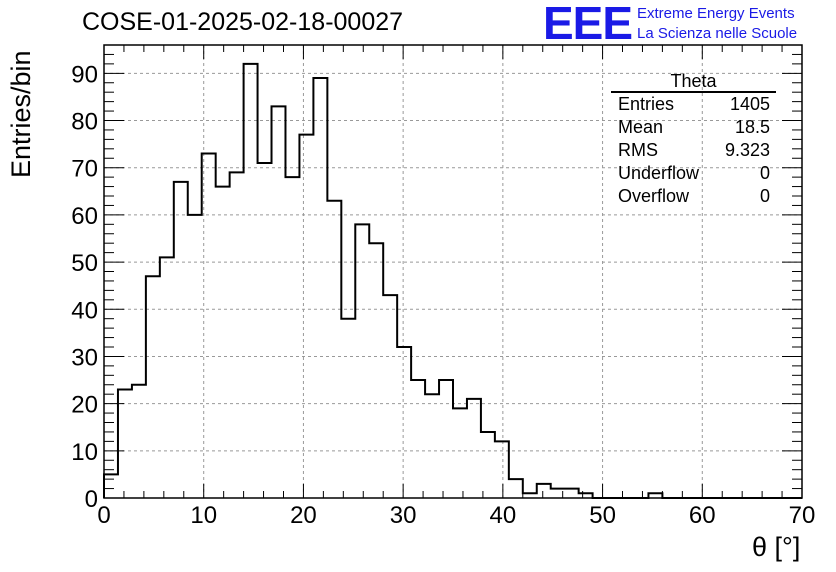 The height and width of the screenshot is (572, 836). What do you see at coordinates (84, 122) in the screenshot?
I see `y-tick-label: 80` at bounding box center [84, 122].